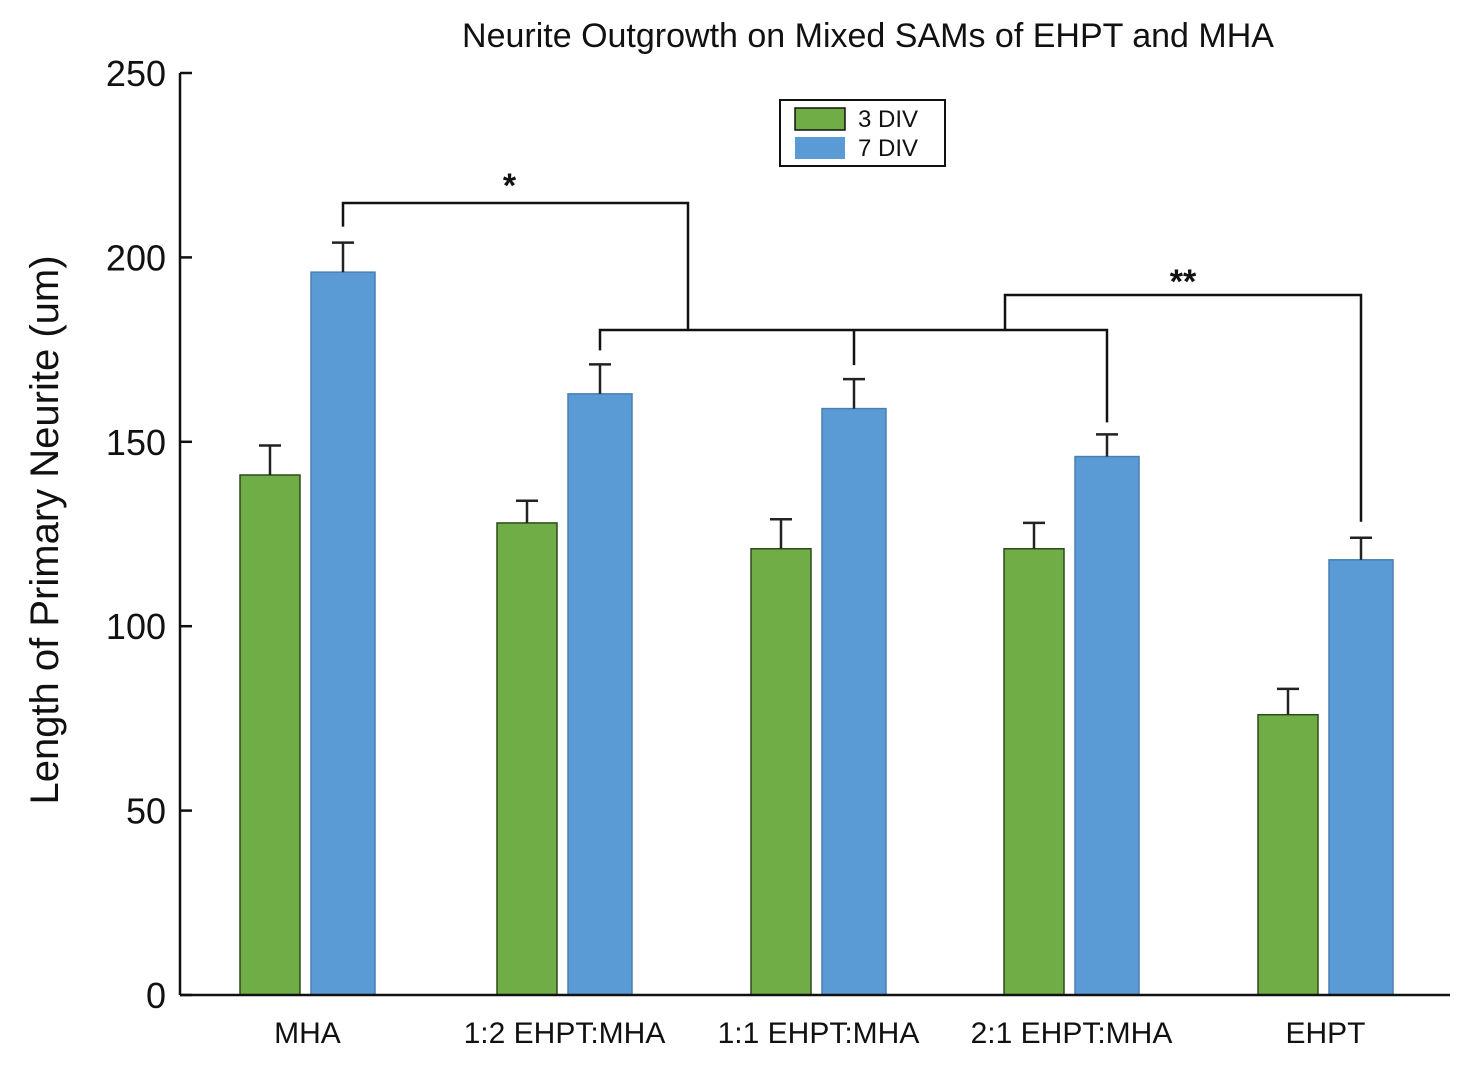 This screenshot has height=1070, width=1470. Describe the element at coordinates (270, 735) in the screenshot. I see `bar-mha-3-div` at that location.